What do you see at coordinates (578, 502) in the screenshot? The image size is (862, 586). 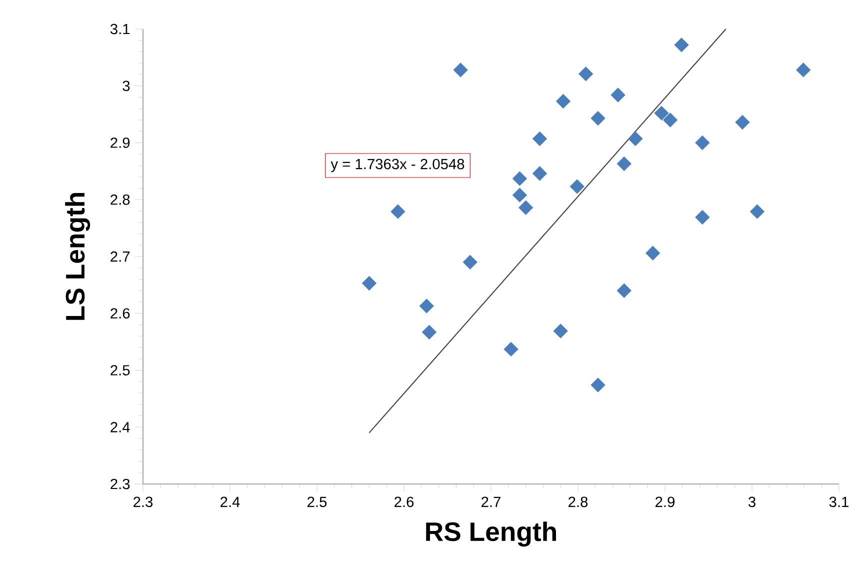 I see `x-tick-label: 2.8` at bounding box center [578, 502].